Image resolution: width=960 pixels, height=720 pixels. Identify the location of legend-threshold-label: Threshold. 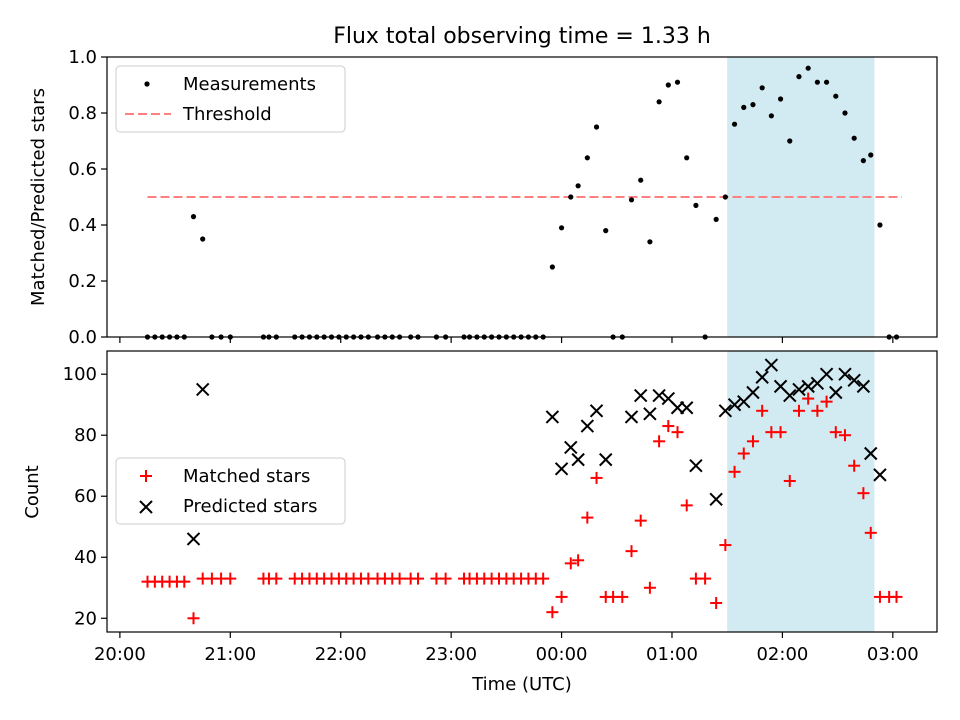
(227, 114).